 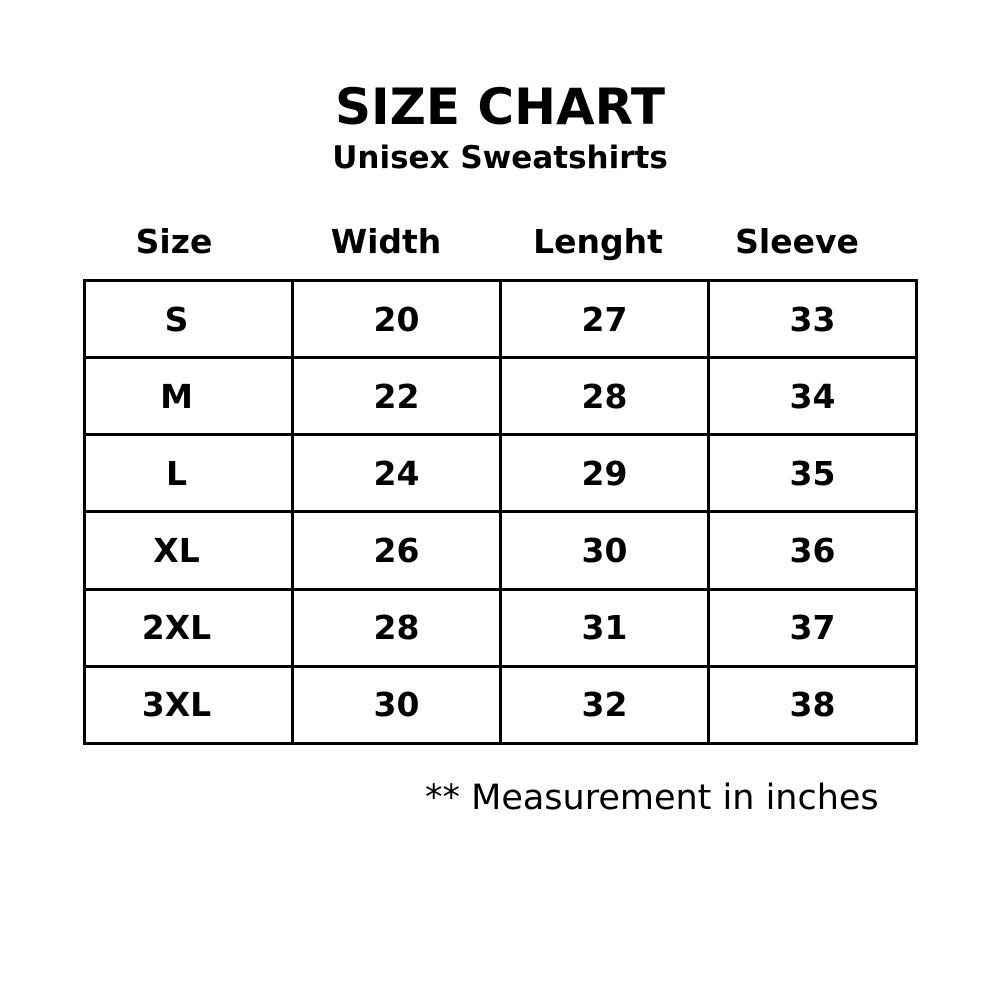 I want to click on cell-length: 28, so click(x=604, y=396).